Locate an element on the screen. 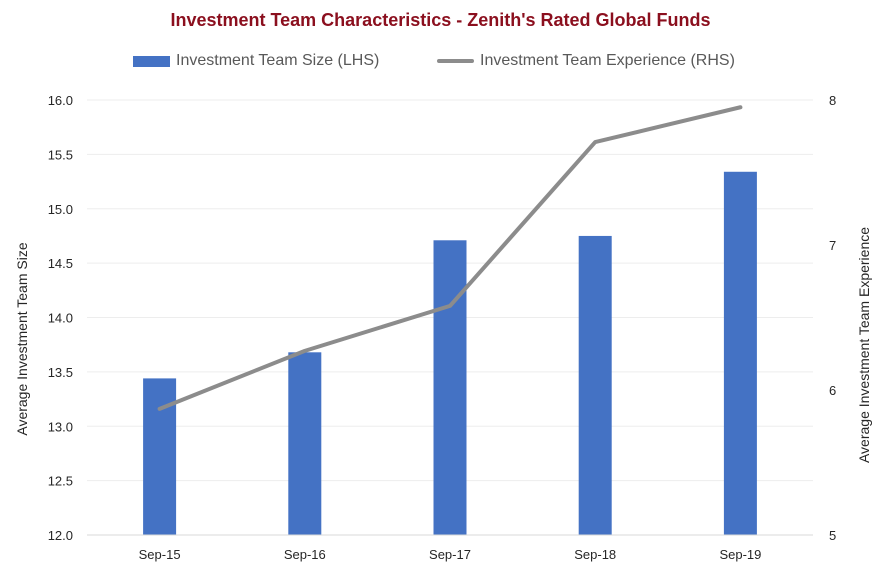 The height and width of the screenshot is (571, 881). x-tick-label: Sep-17 is located at coordinates (450, 554).